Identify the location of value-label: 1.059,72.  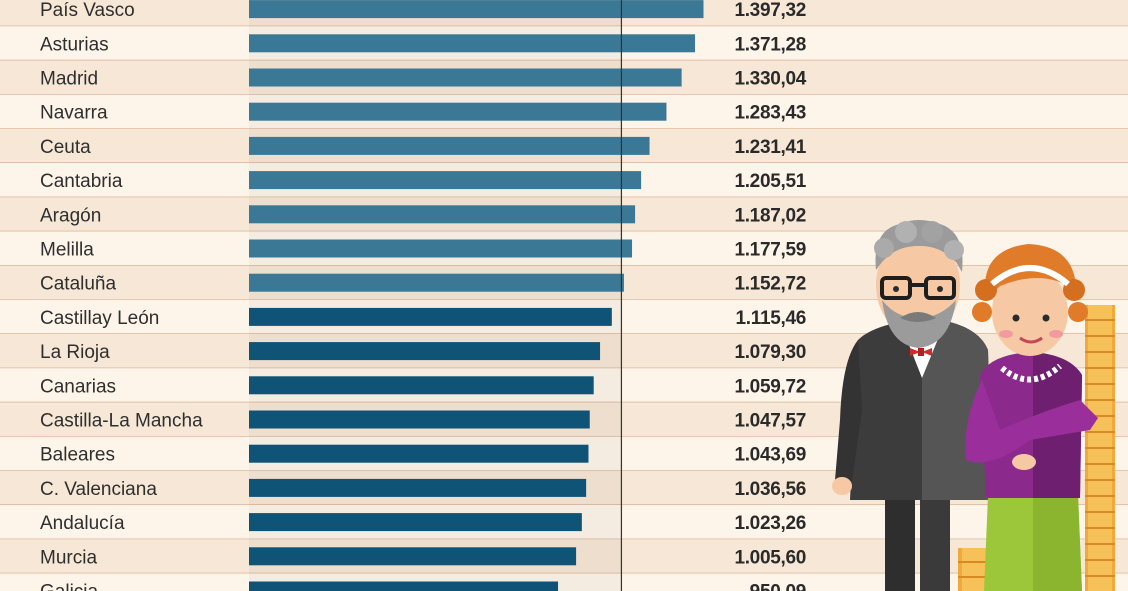
(770, 386).